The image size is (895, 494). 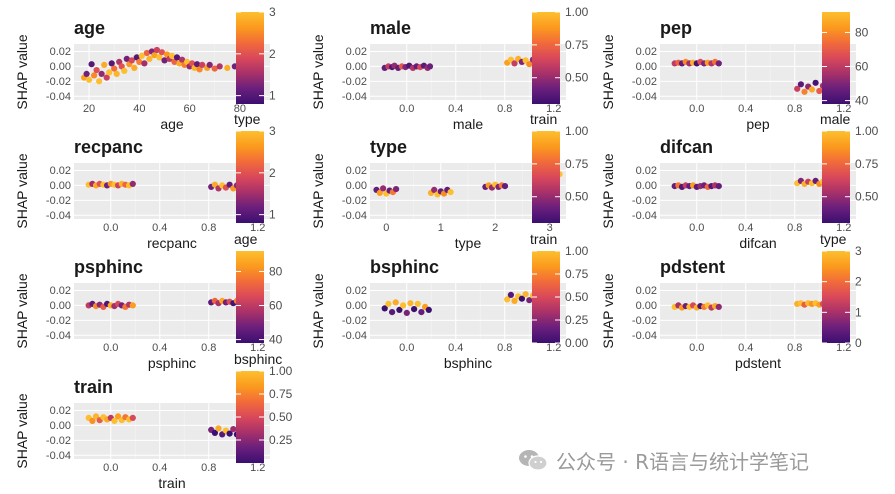 I want to click on legend-tick-label: 0, so click(x=858, y=343).